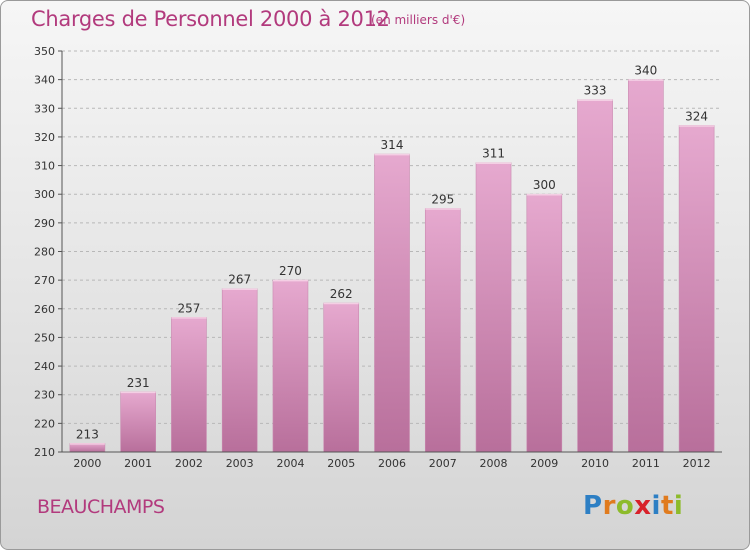 This screenshot has width=750, height=550. I want to click on x-tick-label: 2001, so click(138, 463).